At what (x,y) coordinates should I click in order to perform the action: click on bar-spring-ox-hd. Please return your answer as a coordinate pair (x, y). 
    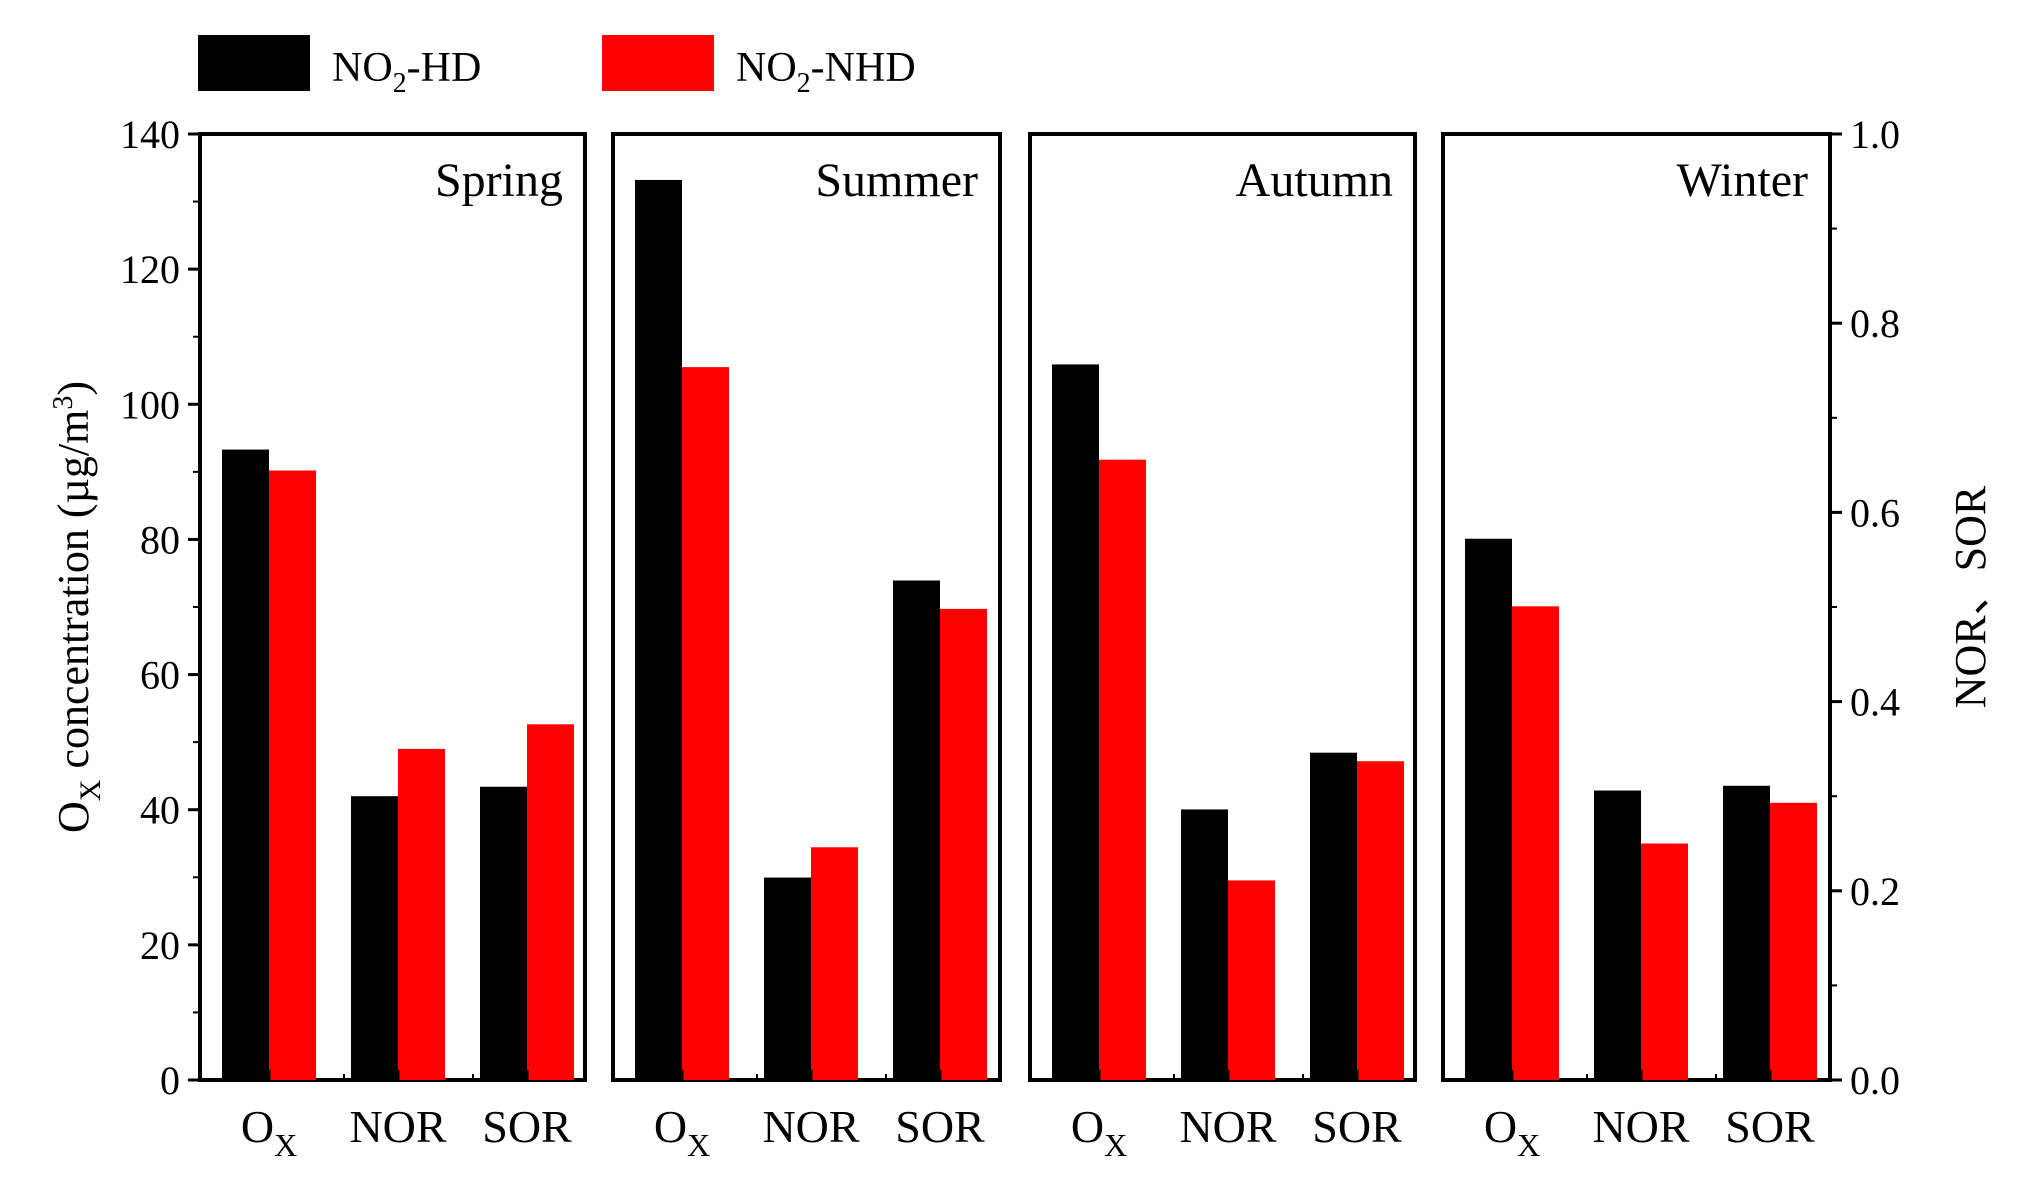
    Looking at the image, I should click on (245, 764).